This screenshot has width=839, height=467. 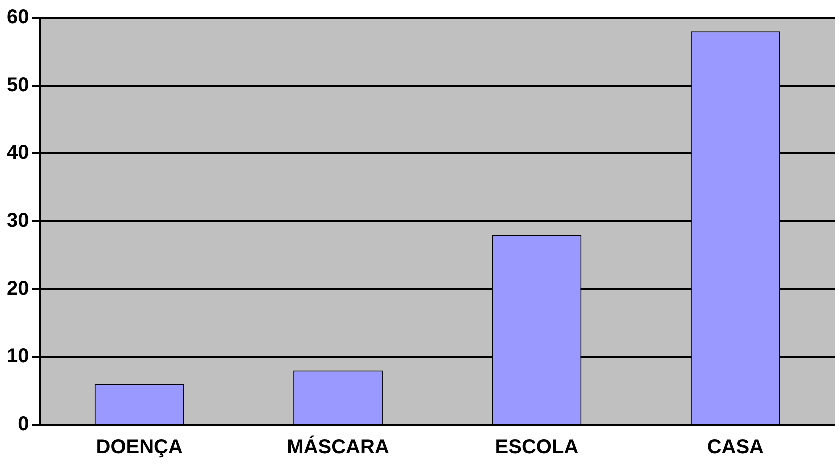 I want to click on x-tick-label: DOENÇA, so click(x=139, y=447).